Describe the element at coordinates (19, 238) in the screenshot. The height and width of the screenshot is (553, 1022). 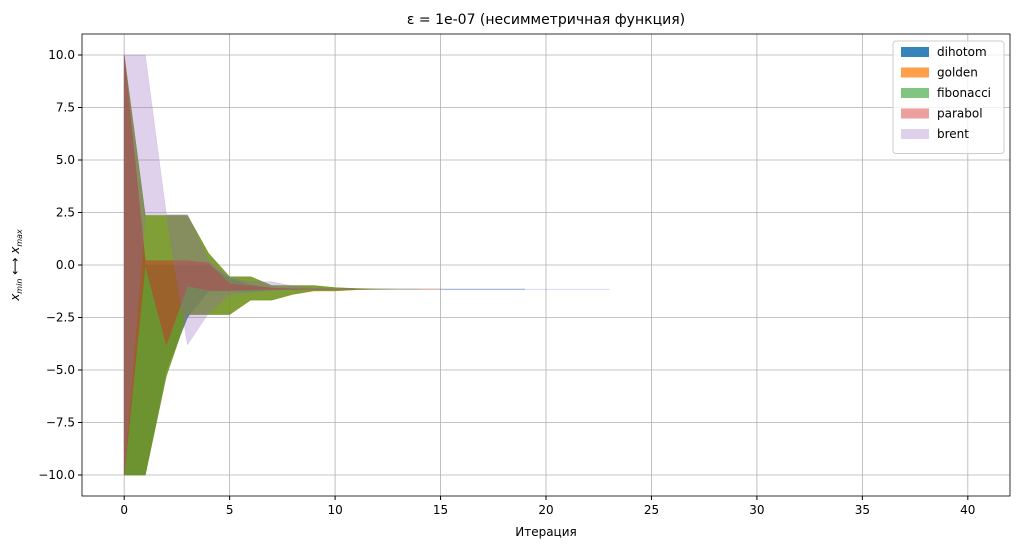
I see `y-label-part: max` at that location.